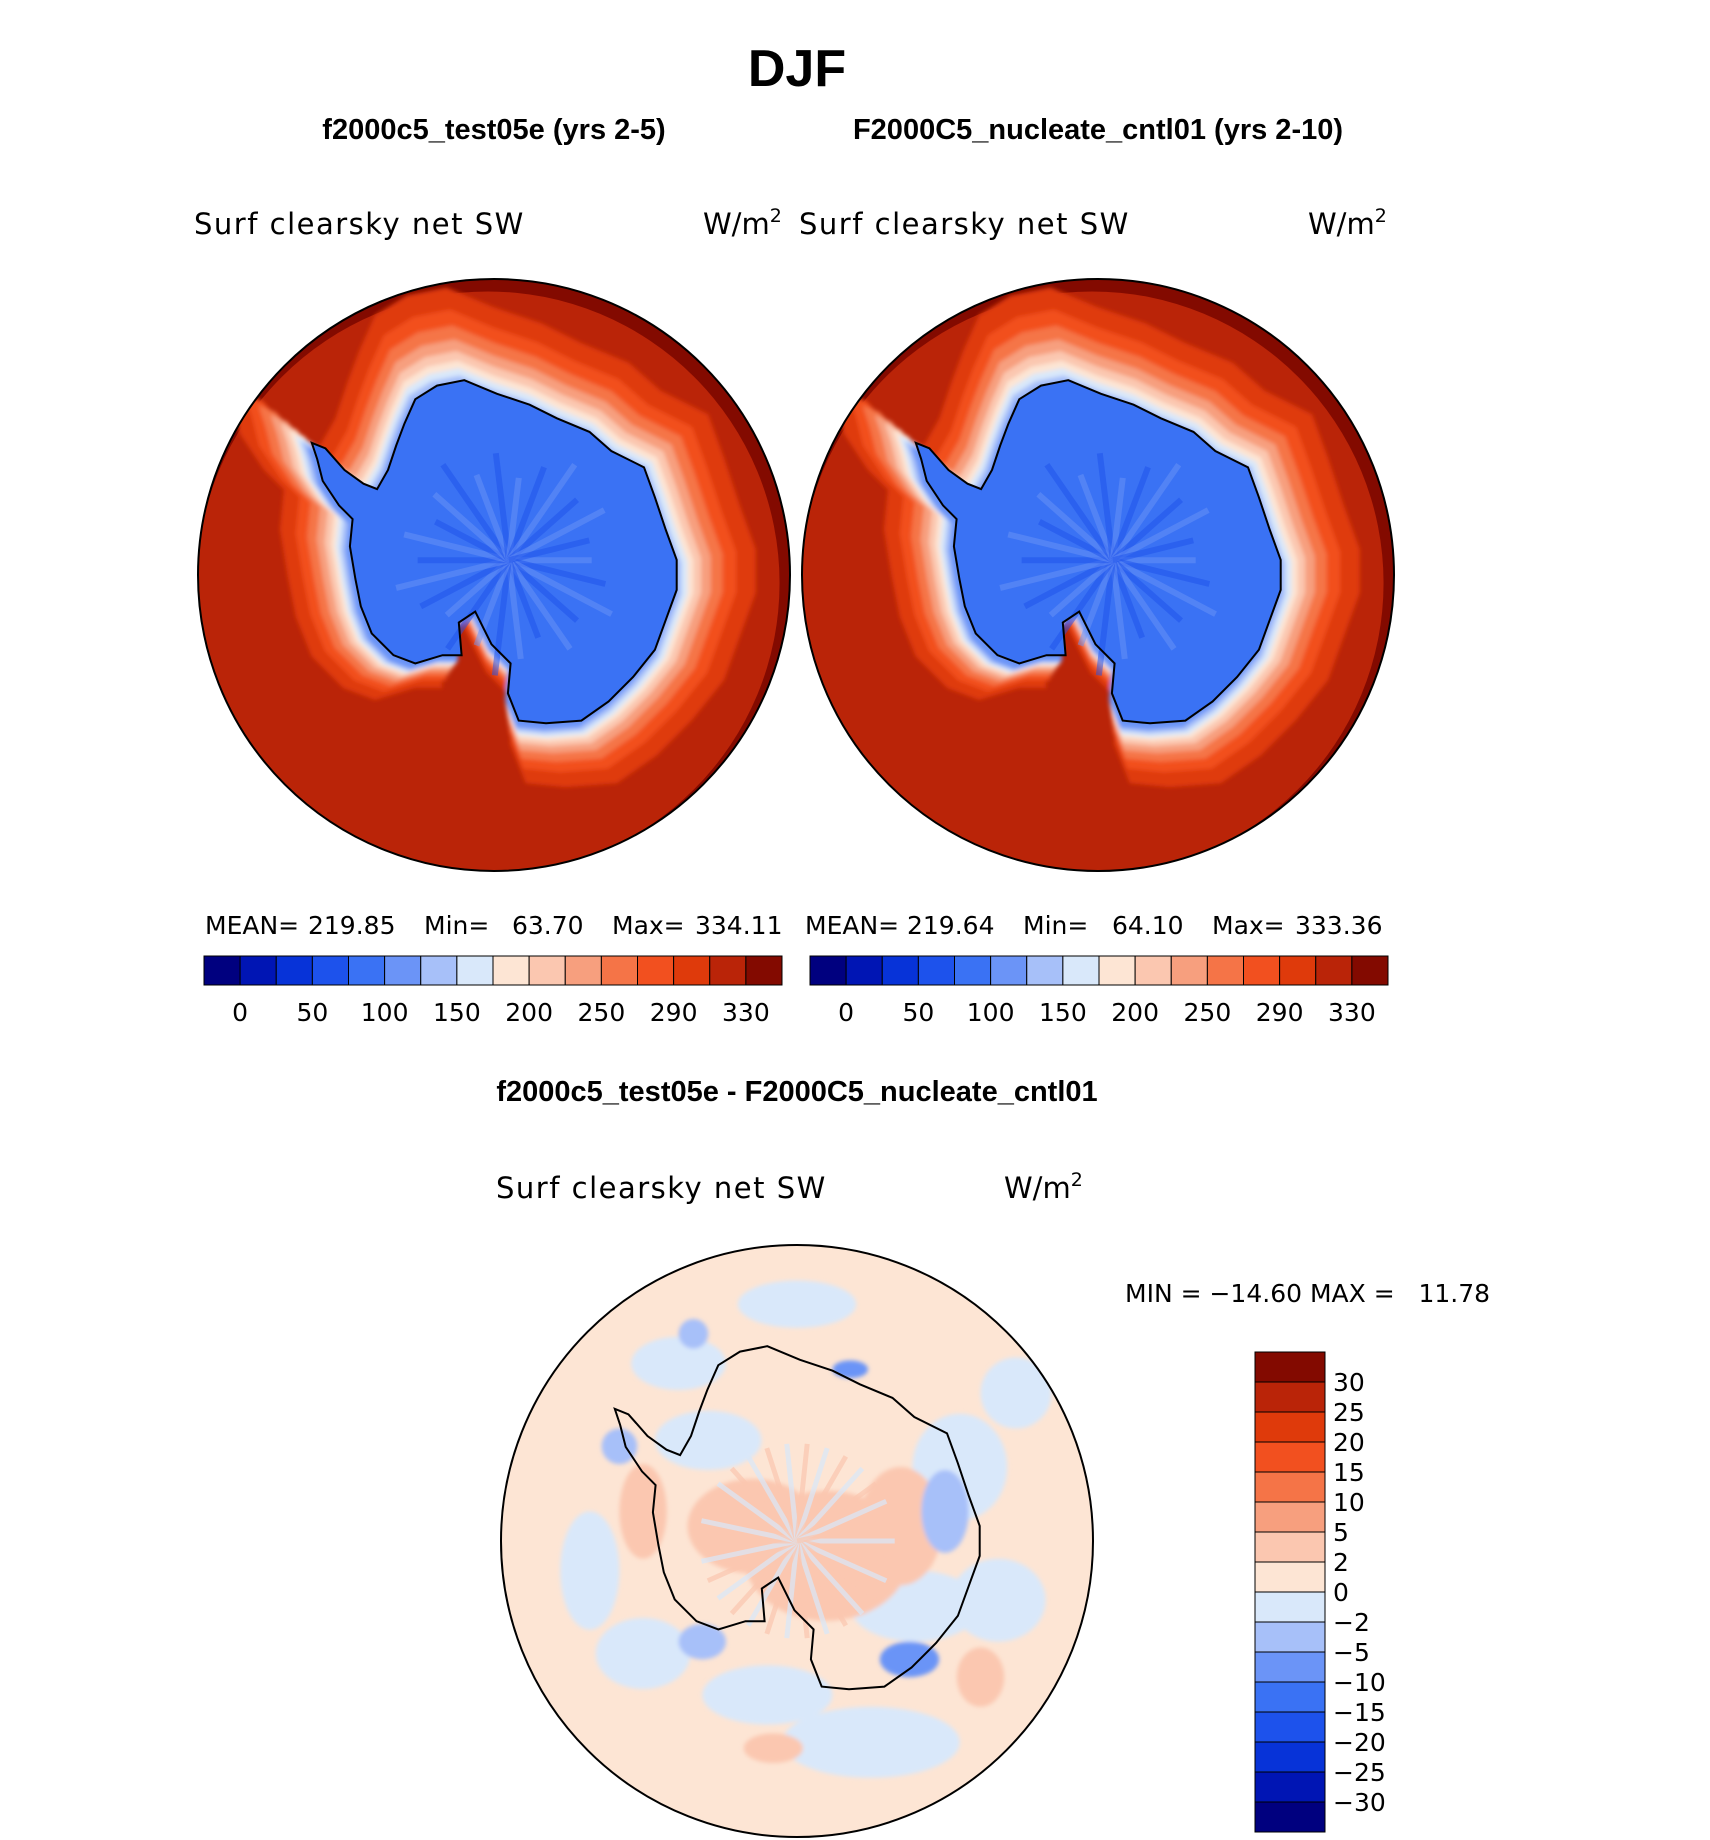 The image size is (1710, 1840). I want to click on panel-2-units: W/m2, so click(1347, 223).